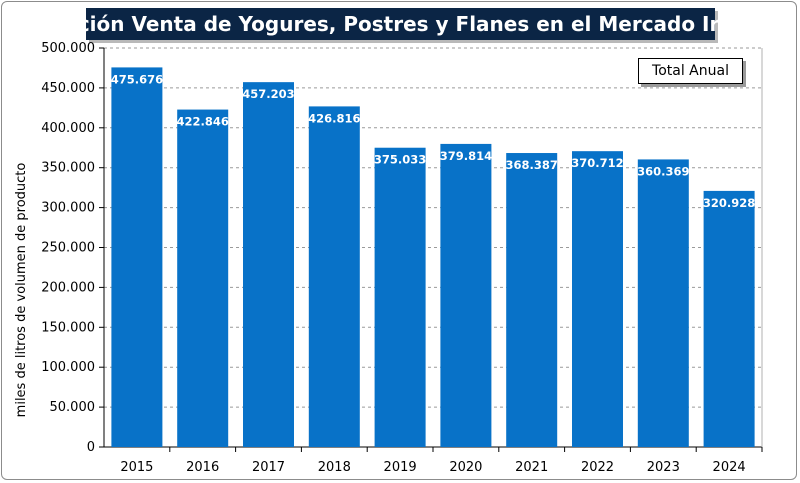 Image resolution: width=800 pixels, height=483 pixels. What do you see at coordinates (136, 467) in the screenshot?
I see `x-tick-label: 2015` at bounding box center [136, 467].